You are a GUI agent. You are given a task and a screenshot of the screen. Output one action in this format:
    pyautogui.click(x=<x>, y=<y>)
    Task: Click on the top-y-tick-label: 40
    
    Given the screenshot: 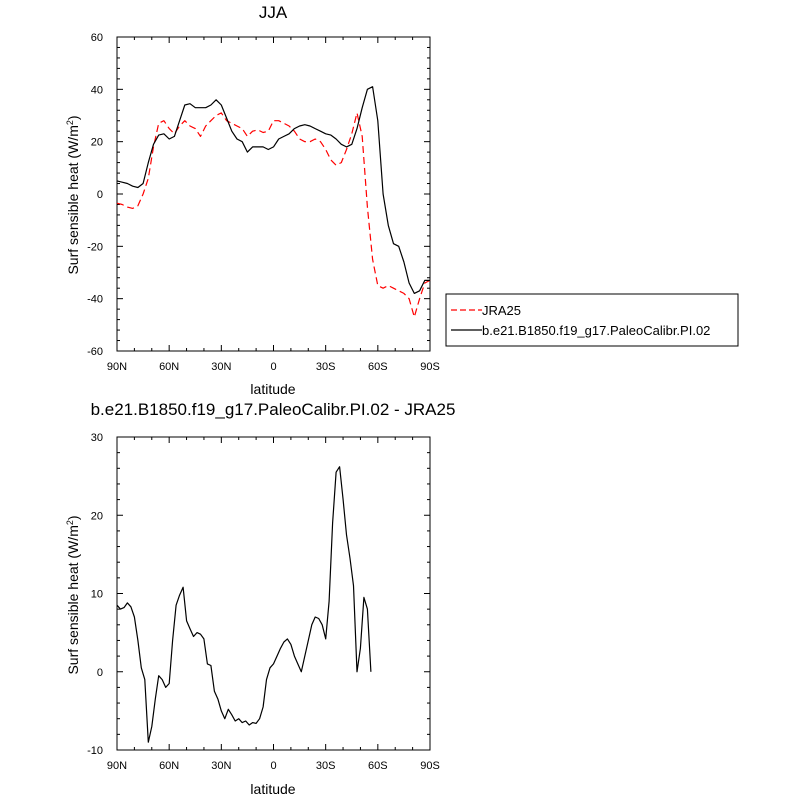 What is the action you would take?
    pyautogui.click(x=97, y=90)
    